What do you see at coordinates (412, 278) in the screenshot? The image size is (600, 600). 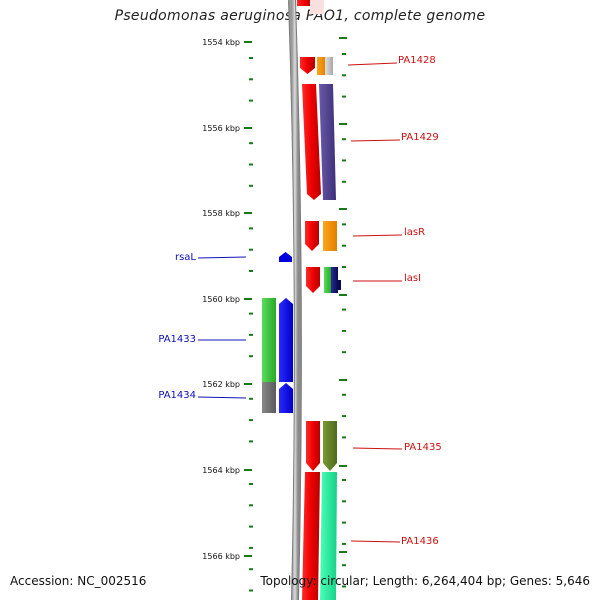 I see `gene-label-lasI: lasI` at bounding box center [412, 278].